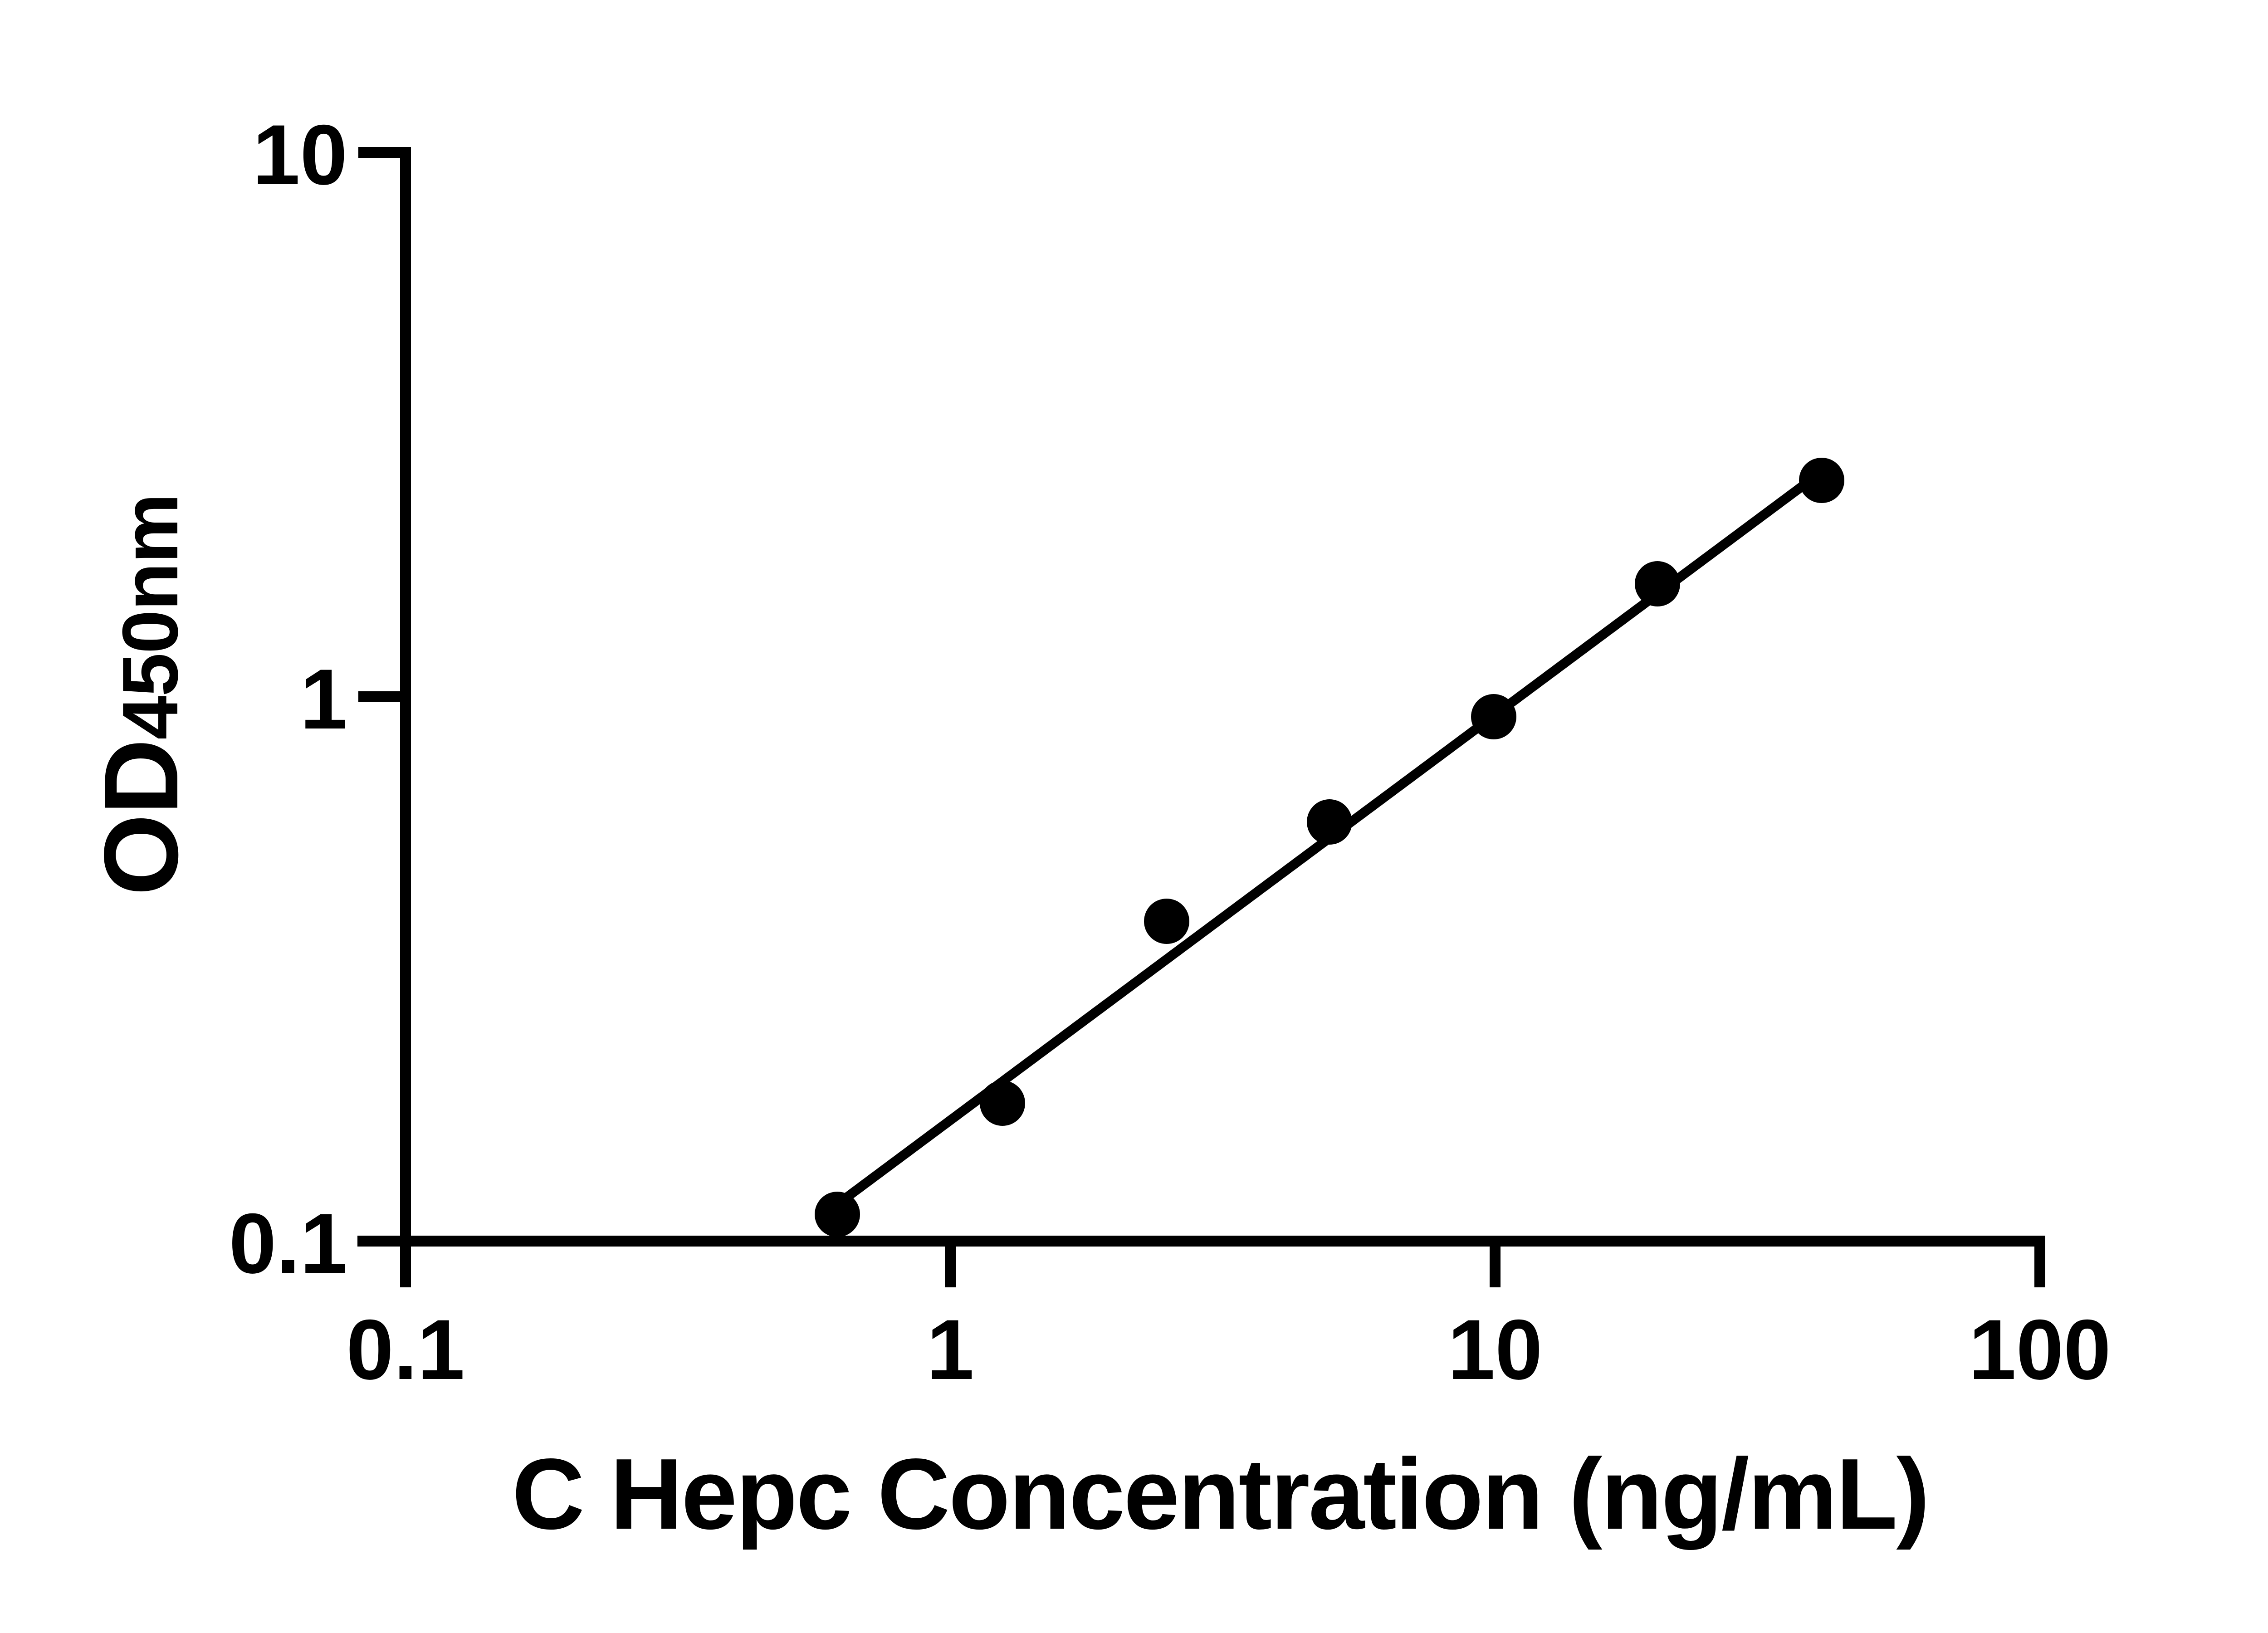 This screenshot has width=2268, height=1633. Describe the element at coordinates (2040, 1349) in the screenshot. I see `svg-text: 100` at that location.